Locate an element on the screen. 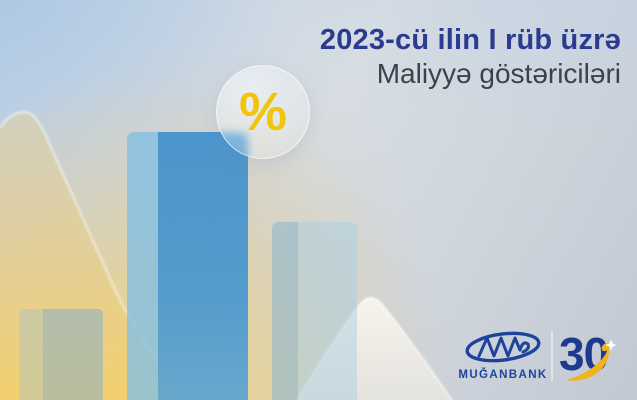 This screenshot has width=637, height=400. muganbank-logo: MUĞANBANK 30 is located at coordinates (537, 354).